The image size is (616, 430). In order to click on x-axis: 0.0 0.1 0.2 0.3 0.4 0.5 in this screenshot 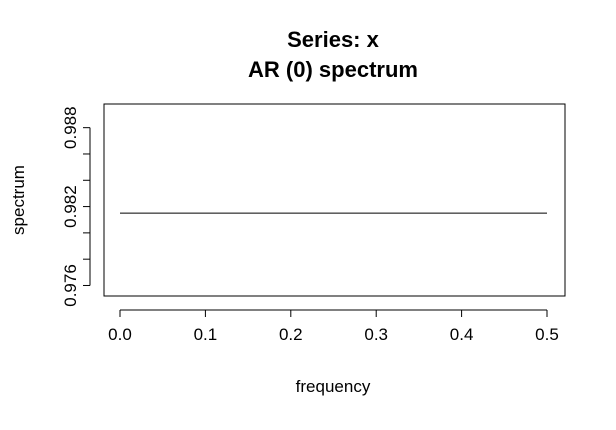, I will do `click(333, 326)`.